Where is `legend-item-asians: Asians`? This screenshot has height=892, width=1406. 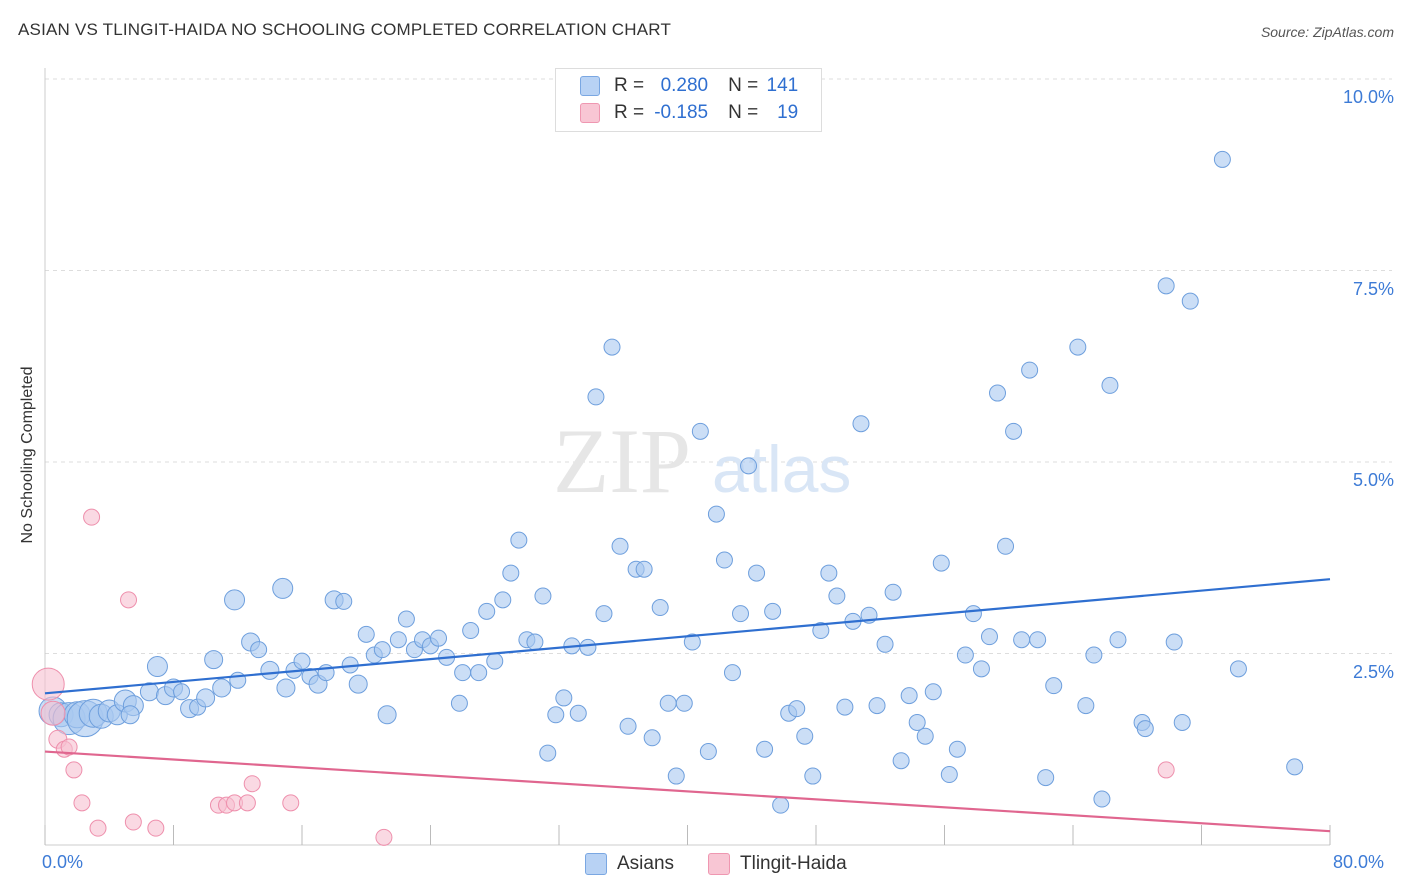
legend-item-asians: Asians is located at coordinates (629, 864).